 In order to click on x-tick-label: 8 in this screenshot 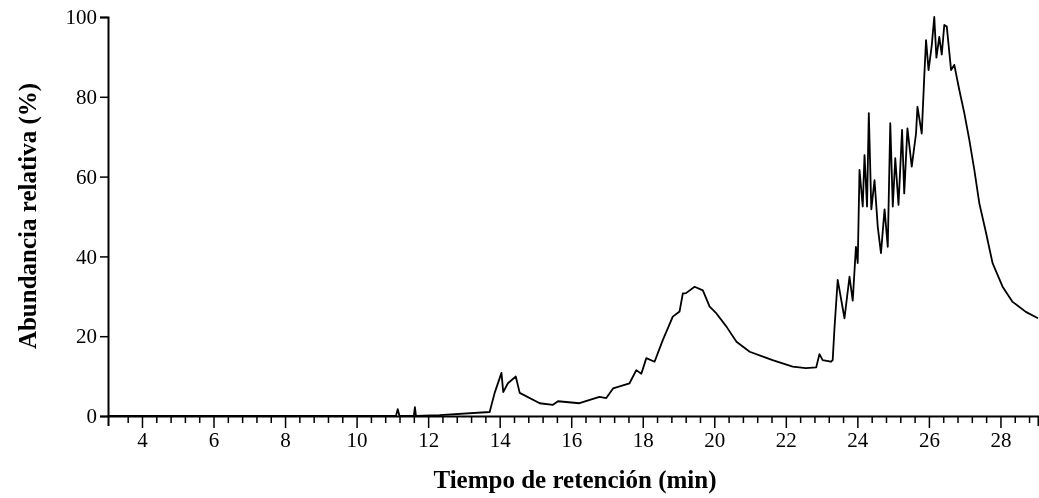, I will do `click(285, 439)`.